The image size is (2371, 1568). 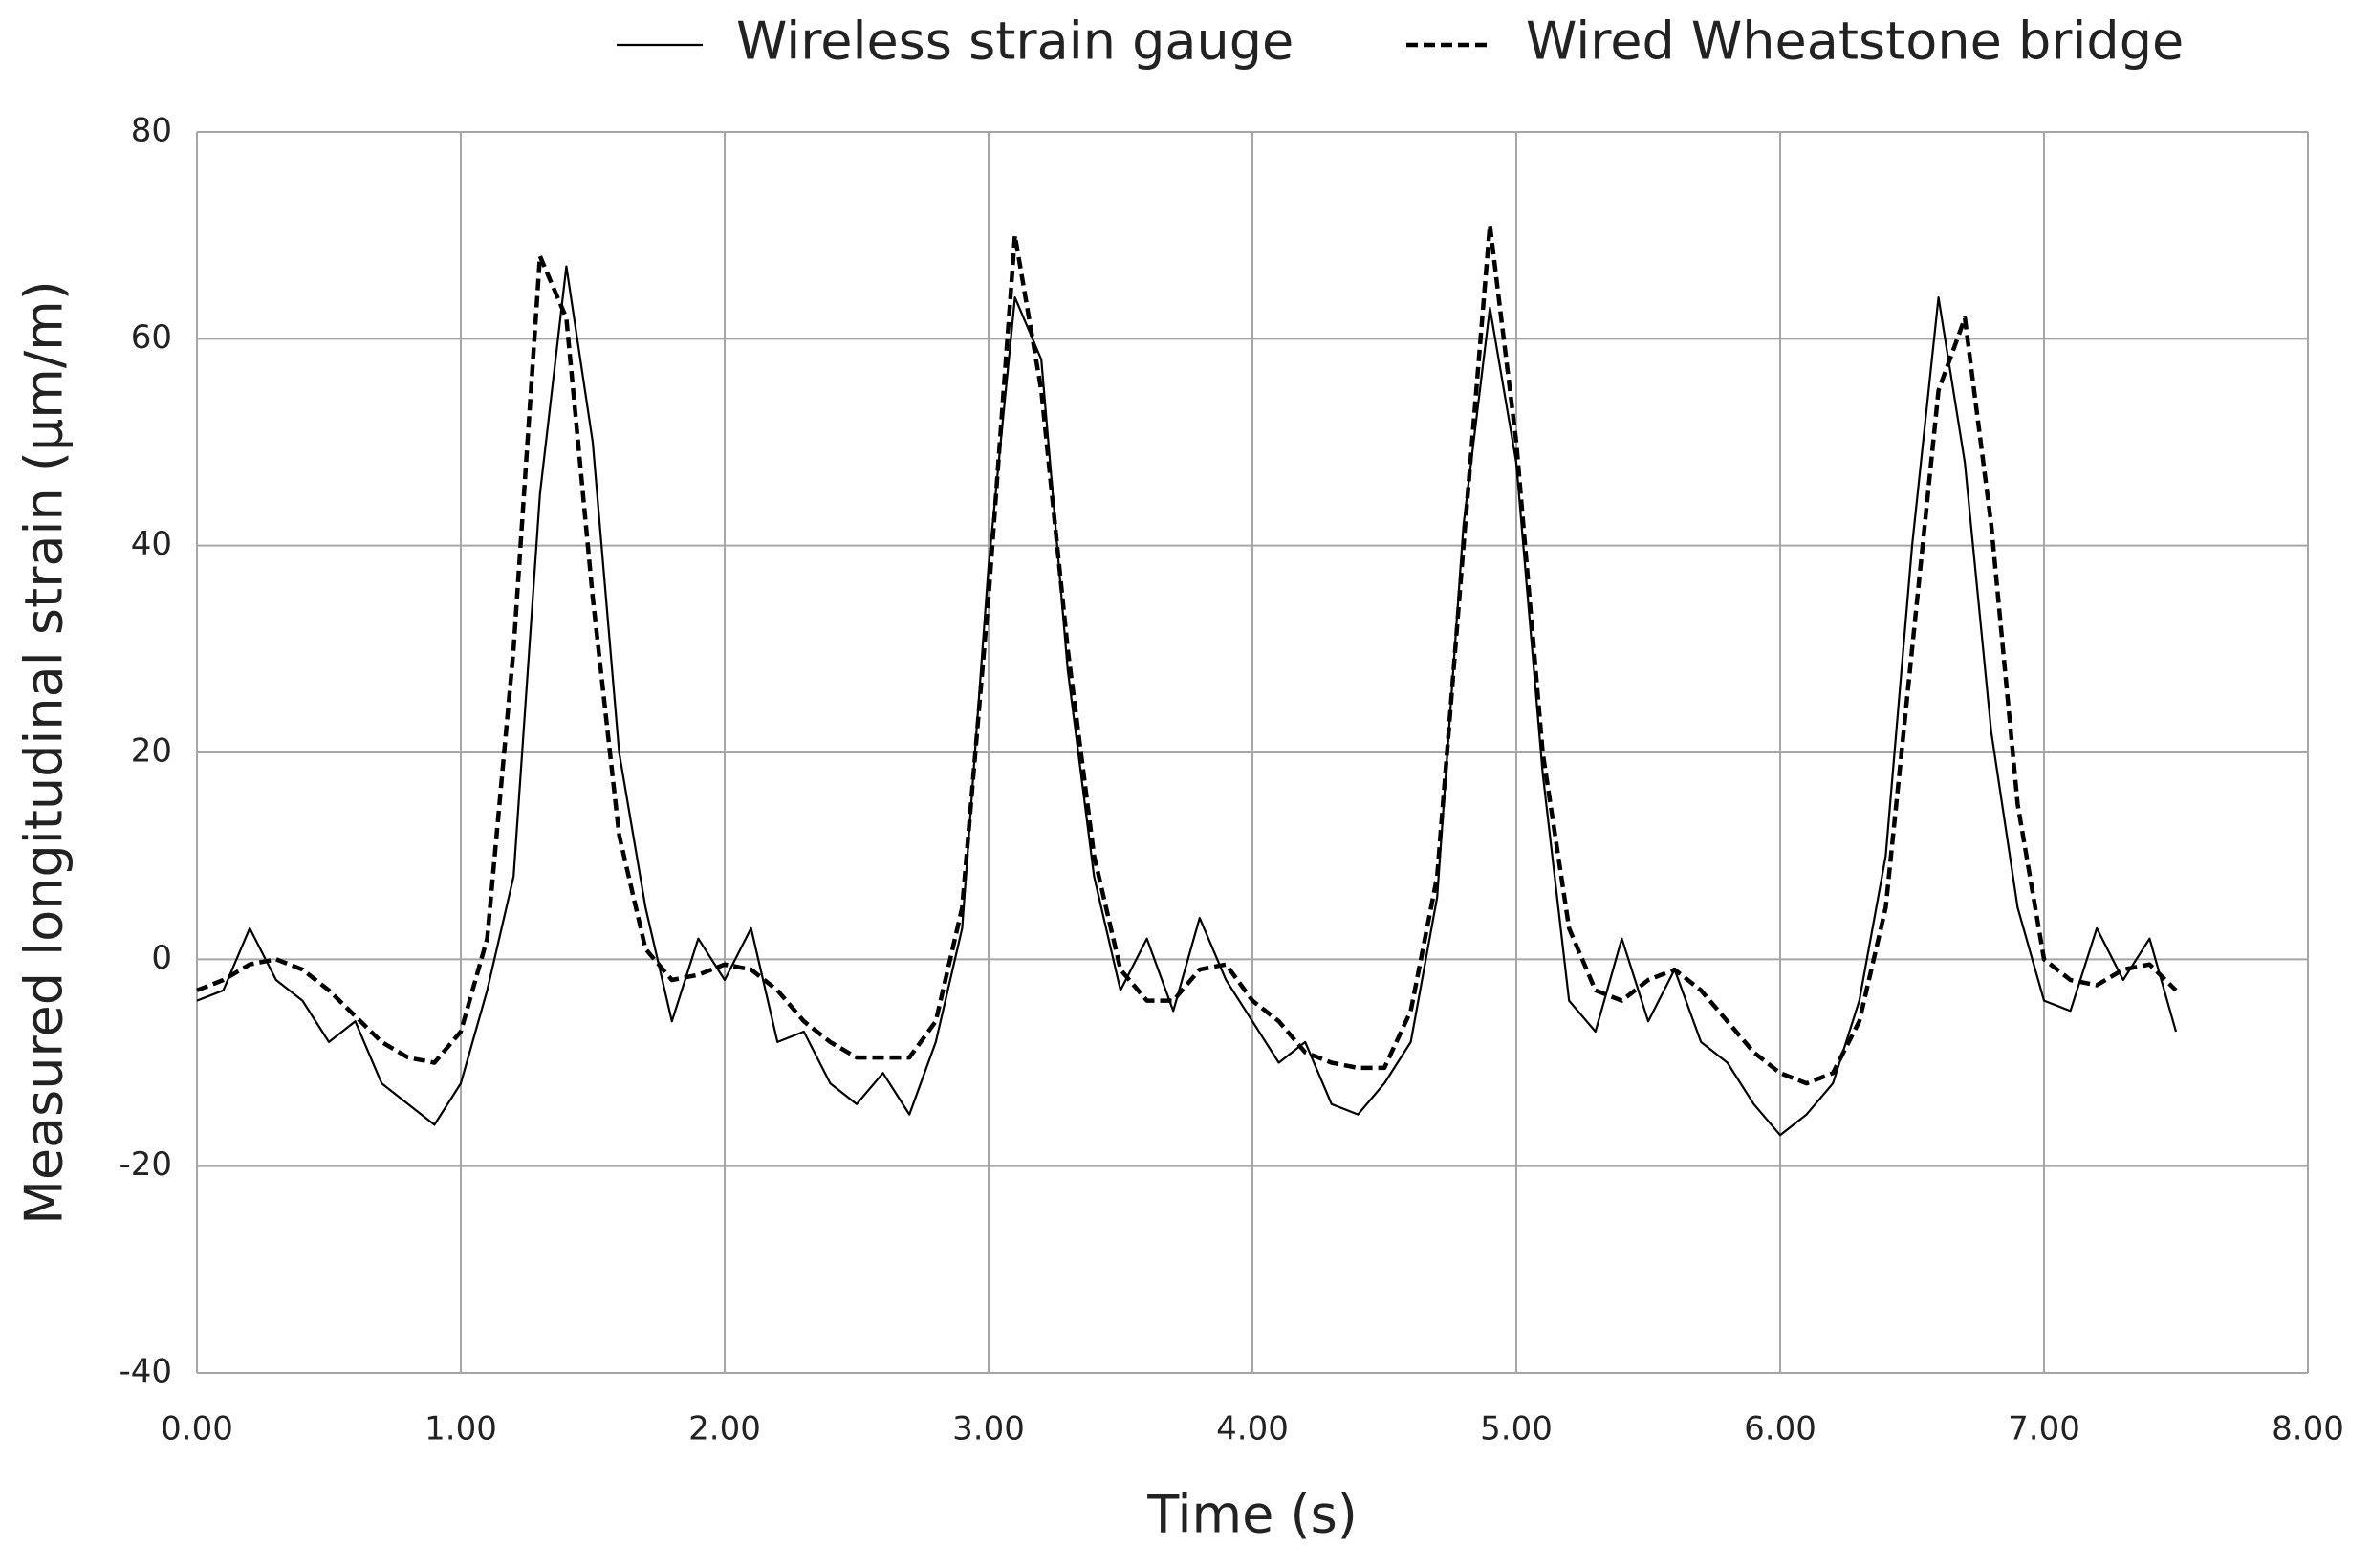 What do you see at coordinates (1252, 1515) in the screenshot?
I see `x-axis-title: Time (s)` at bounding box center [1252, 1515].